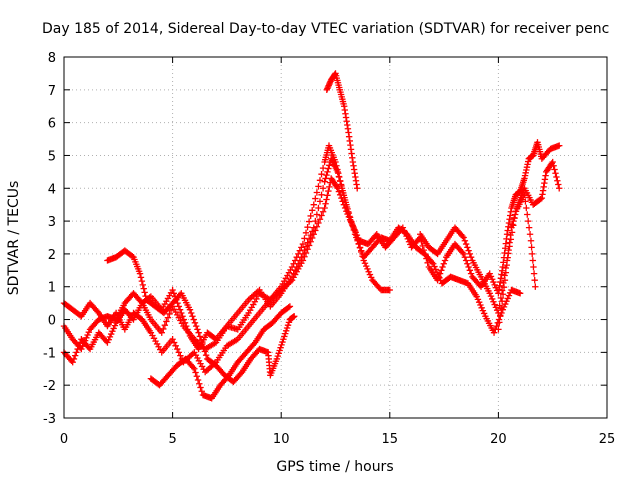 Image resolution: width=640 pixels, height=480 pixels. Describe the element at coordinates (281, 439) in the screenshot. I see `x-tick-label: 10` at that location.